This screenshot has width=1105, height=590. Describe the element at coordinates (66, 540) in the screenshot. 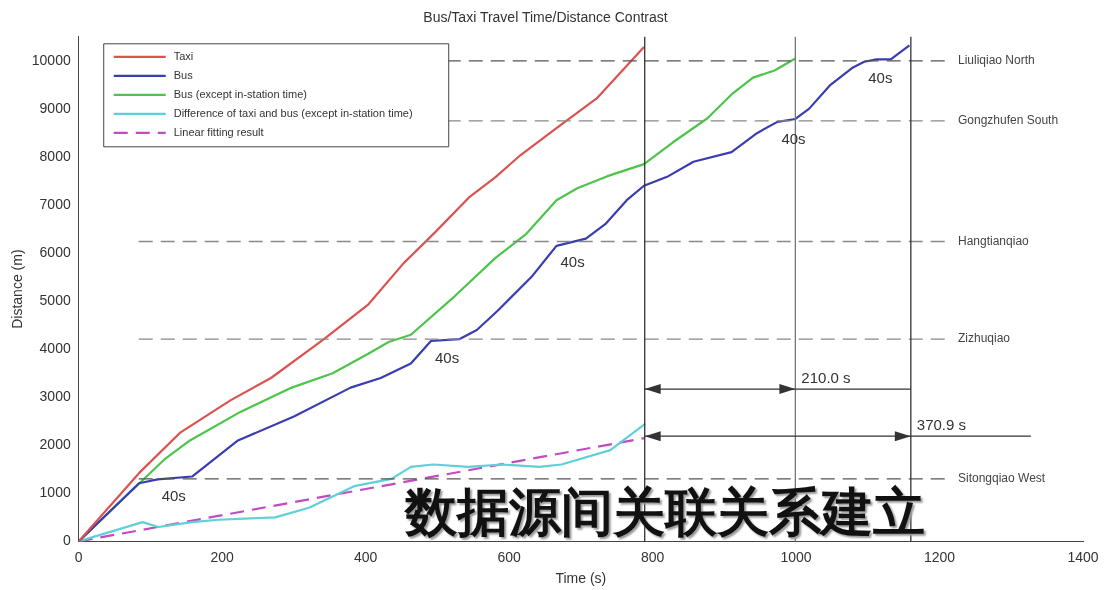

I see `y-tick-label: 0` at that location.